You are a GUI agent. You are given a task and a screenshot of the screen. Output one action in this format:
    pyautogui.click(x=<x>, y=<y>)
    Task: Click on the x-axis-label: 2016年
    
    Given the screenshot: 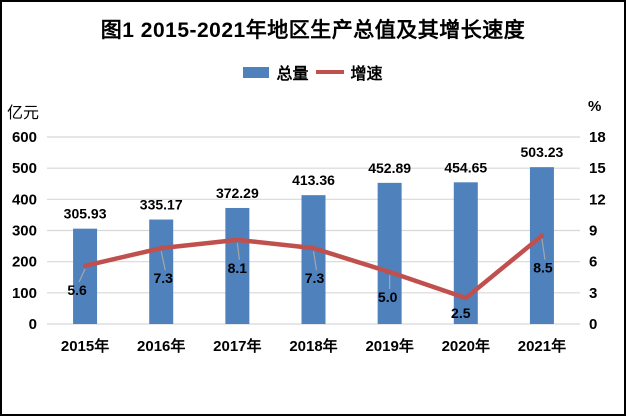 What is the action you would take?
    pyautogui.click(x=161, y=346)
    